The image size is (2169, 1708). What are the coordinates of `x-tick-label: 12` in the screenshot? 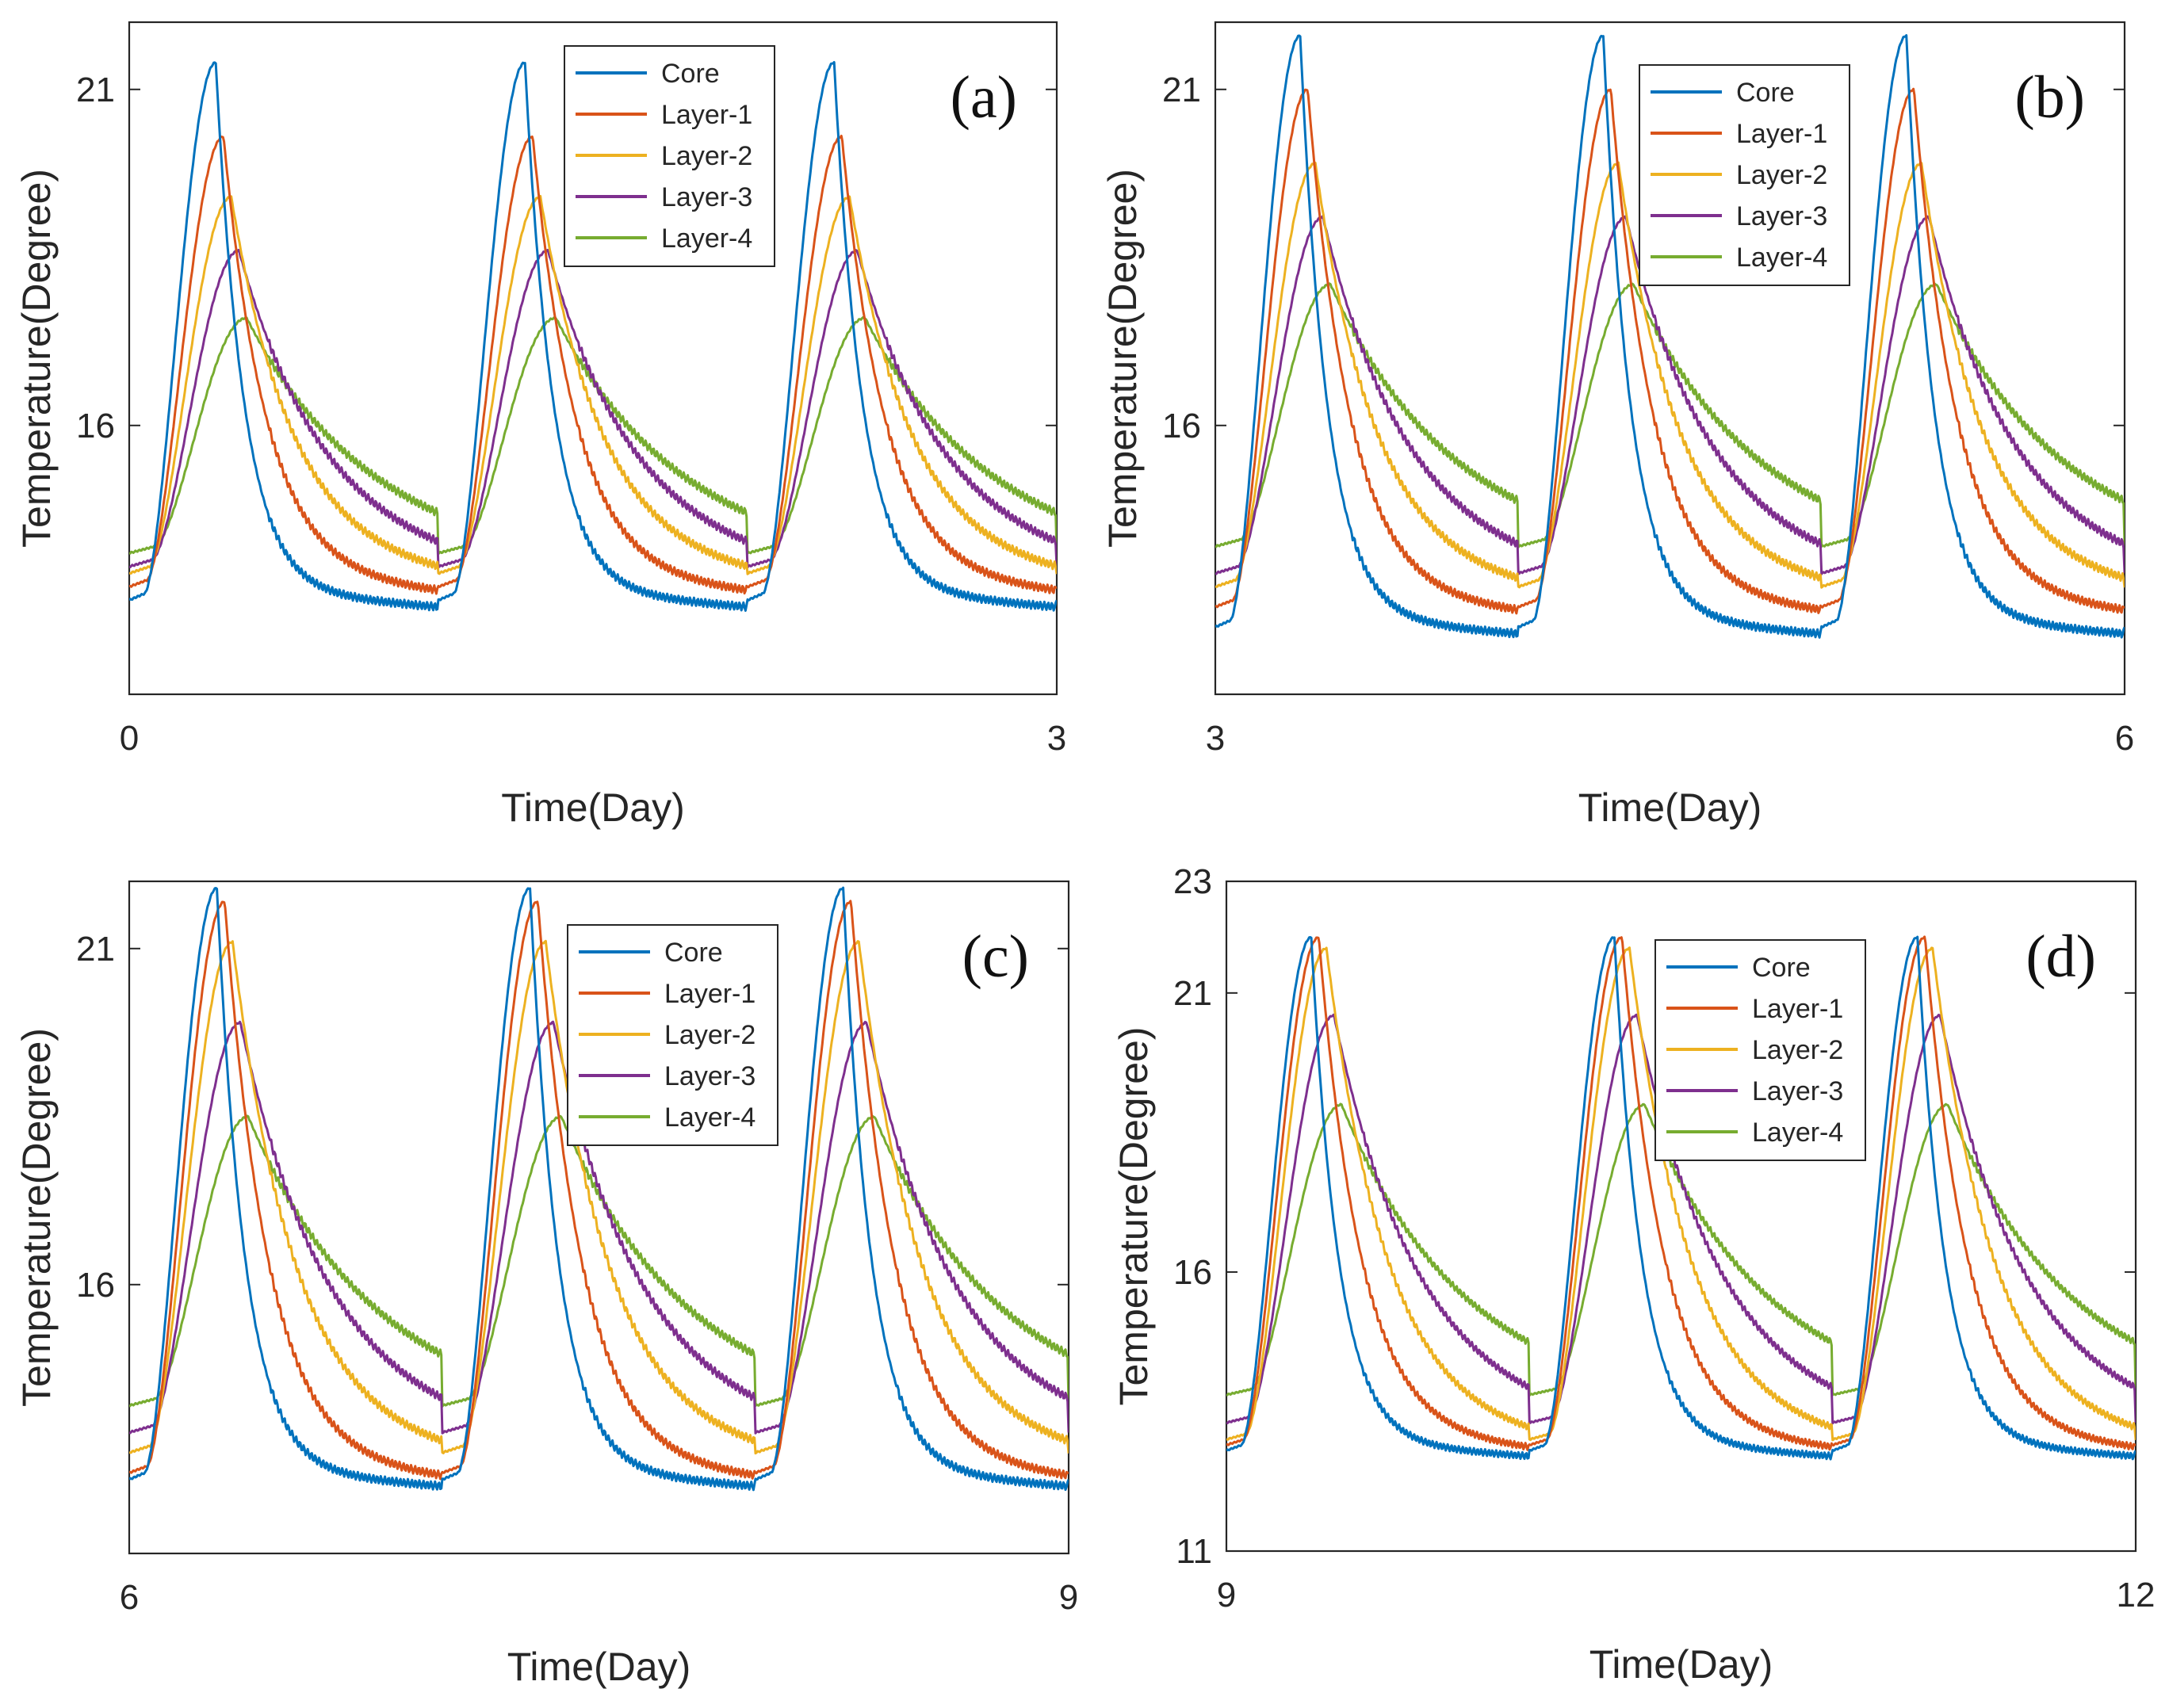 It's located at (2136, 1595).